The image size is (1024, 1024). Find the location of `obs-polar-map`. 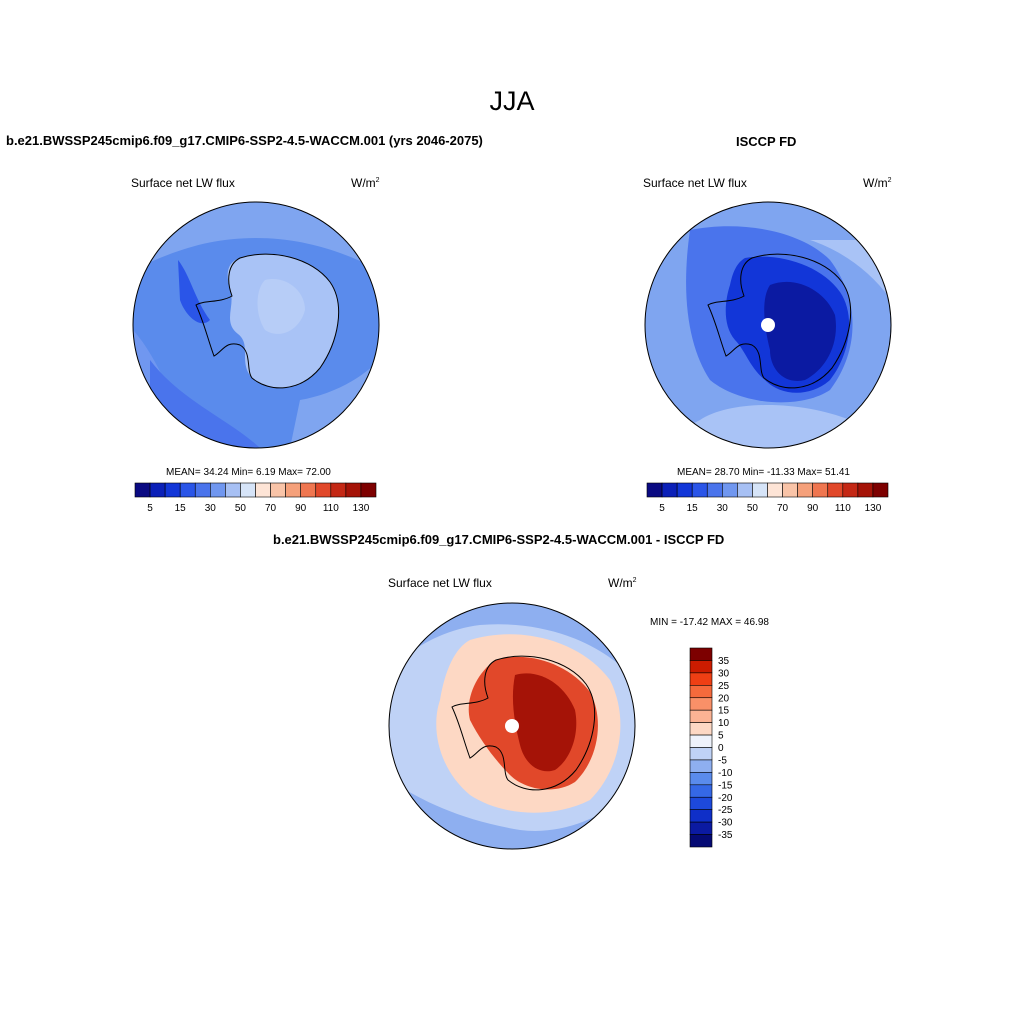

obs-polar-map is located at coordinates (768, 325).